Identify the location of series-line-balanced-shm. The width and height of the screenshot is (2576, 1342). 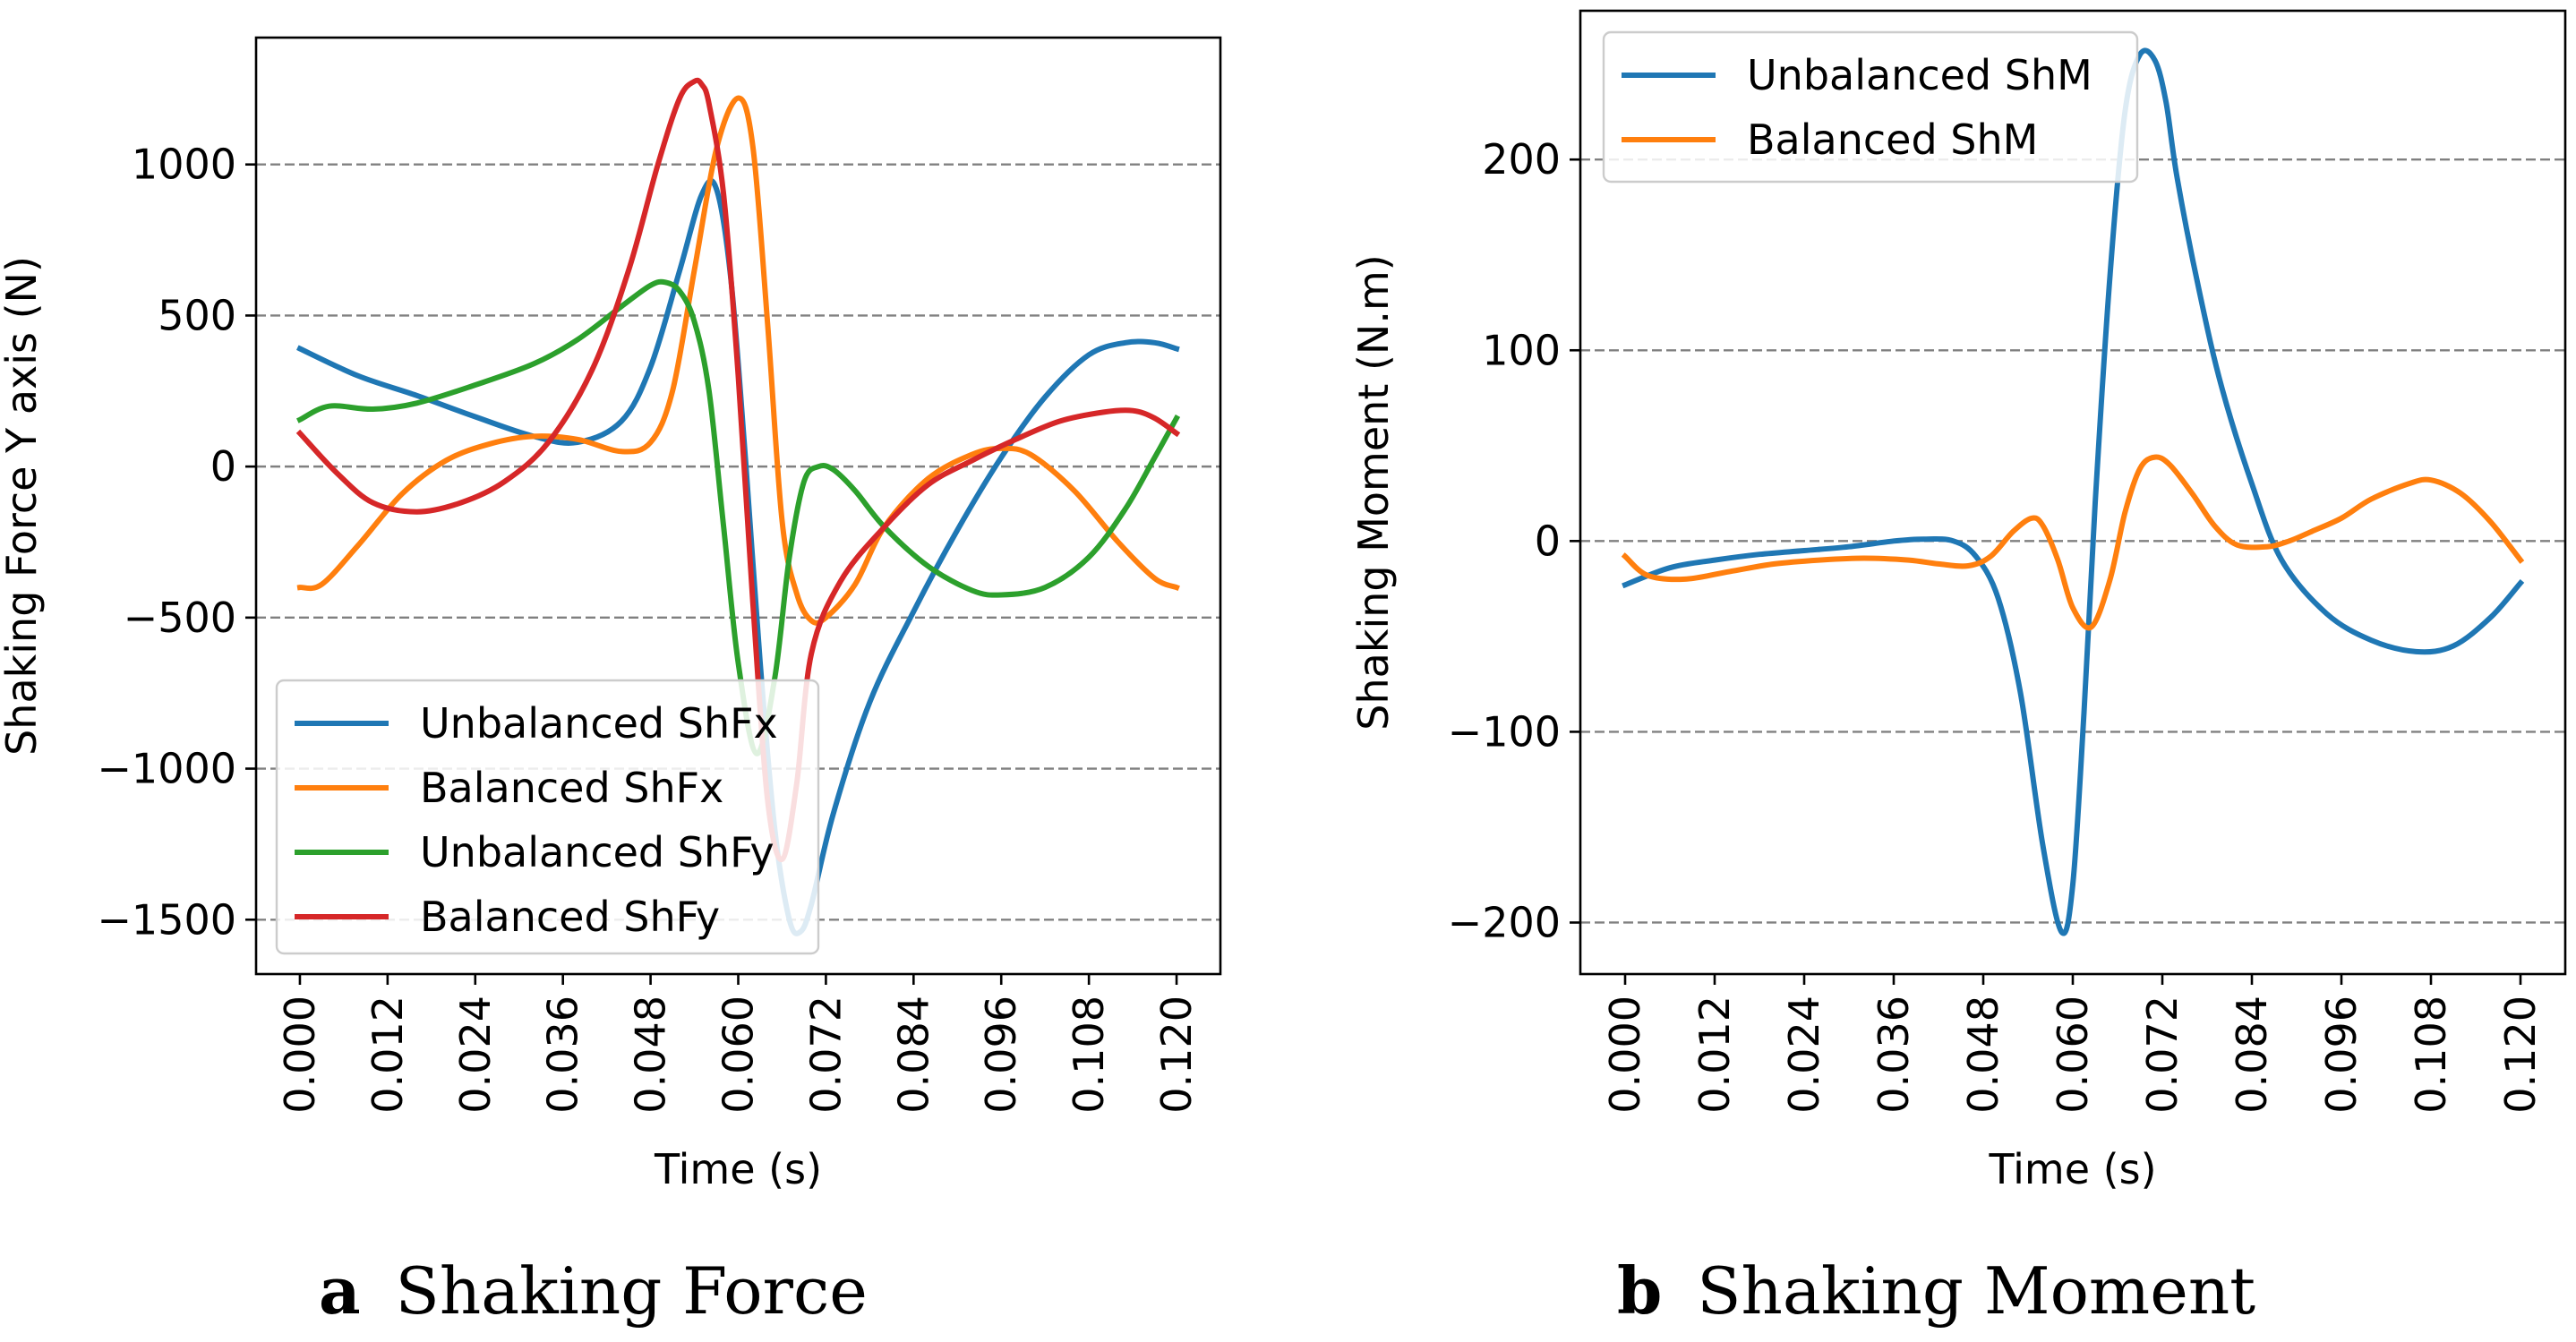
(2073, 542).